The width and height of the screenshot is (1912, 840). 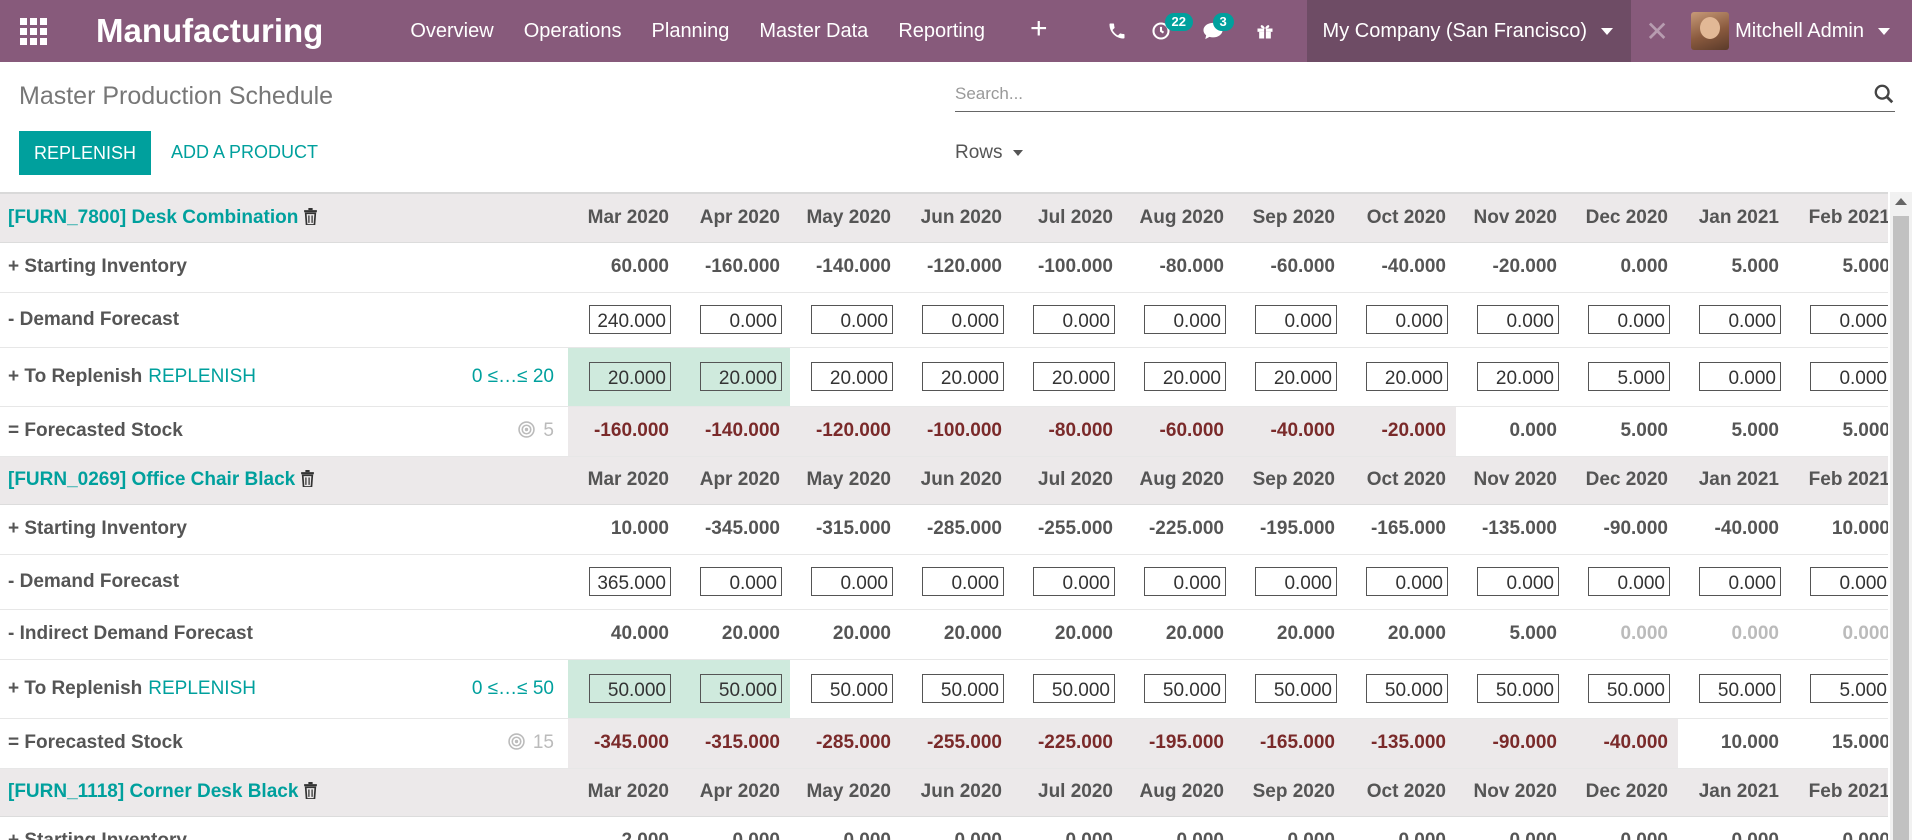 What do you see at coordinates (1901, 201) in the screenshot?
I see `scroll-up-icon` at bounding box center [1901, 201].